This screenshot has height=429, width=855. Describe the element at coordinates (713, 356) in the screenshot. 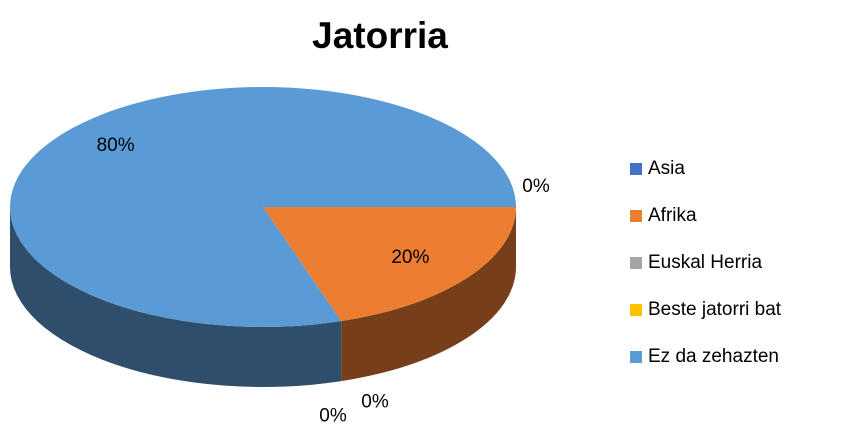

I see `legend-label: Ez da zehazten` at that location.